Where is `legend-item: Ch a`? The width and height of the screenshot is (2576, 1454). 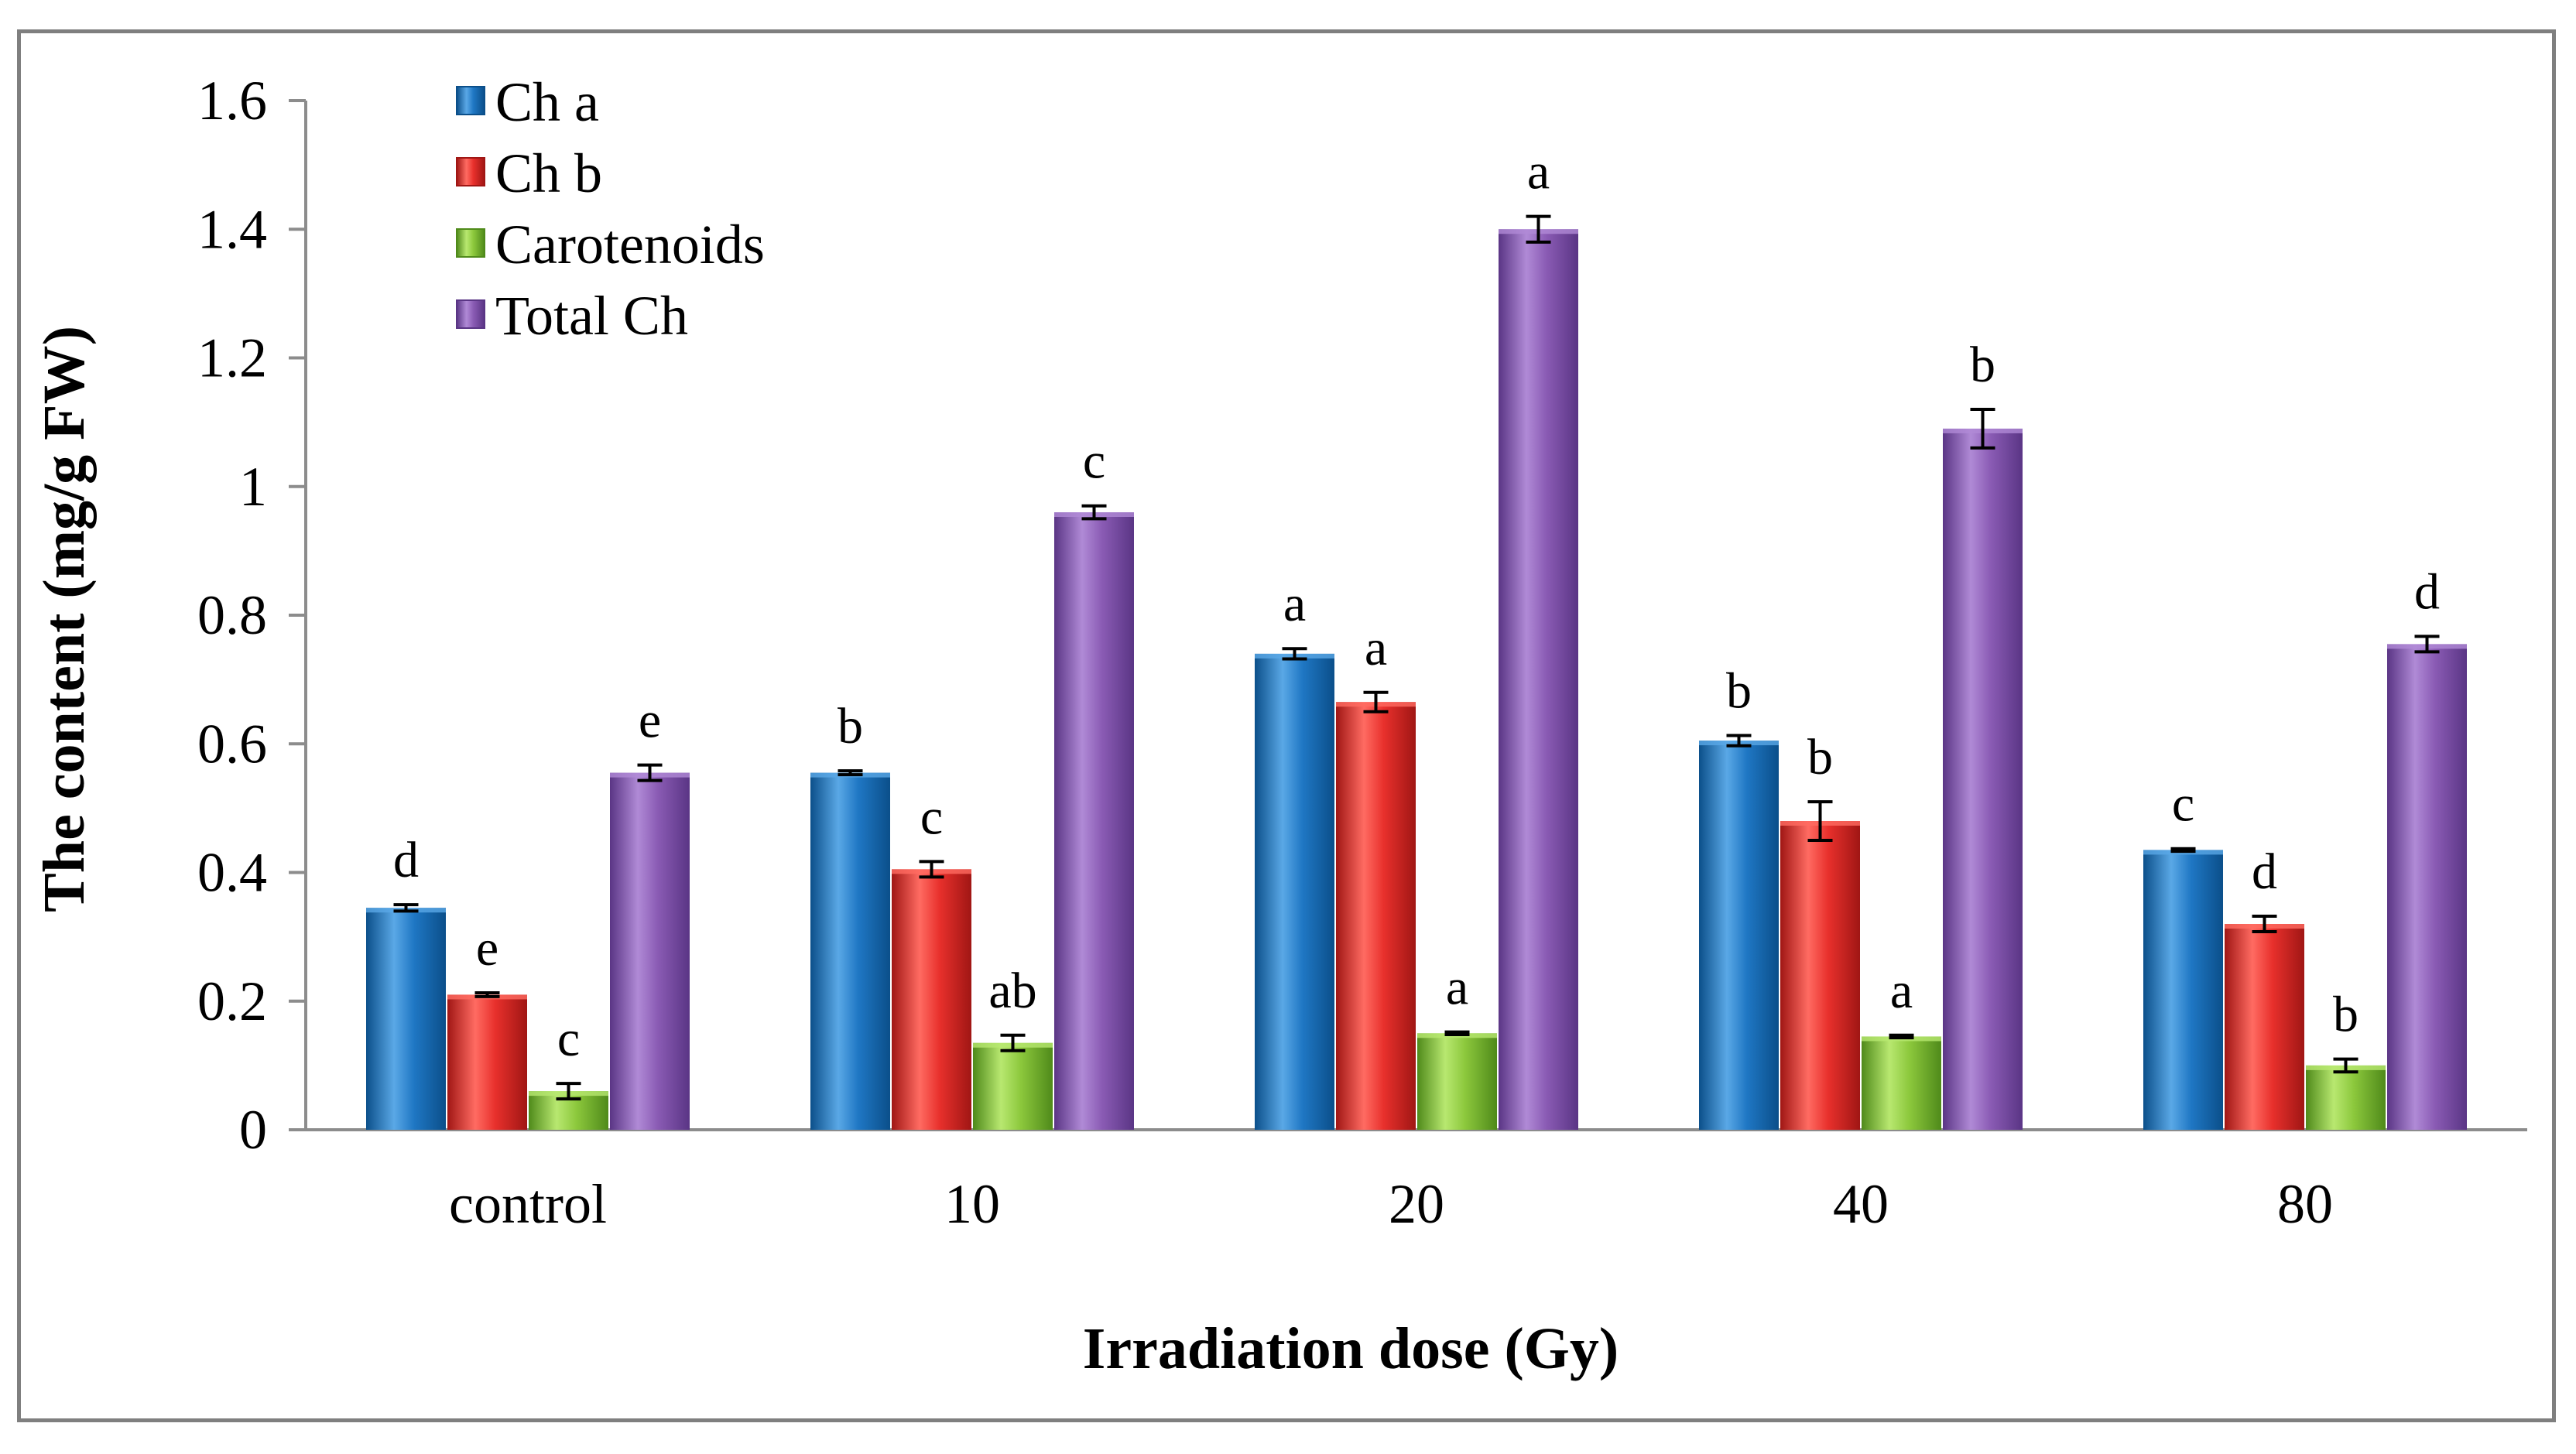 legend-item: Ch a is located at coordinates (527, 102).